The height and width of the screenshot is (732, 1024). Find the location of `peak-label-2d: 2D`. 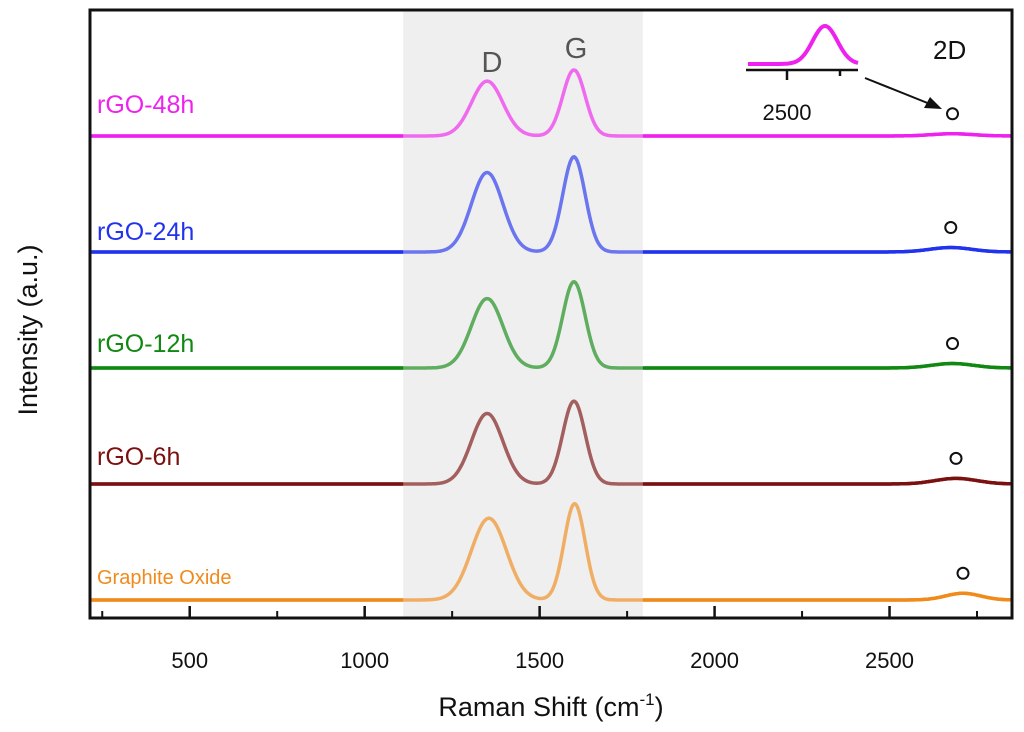

peak-label-2d: 2D is located at coordinates (949, 50).